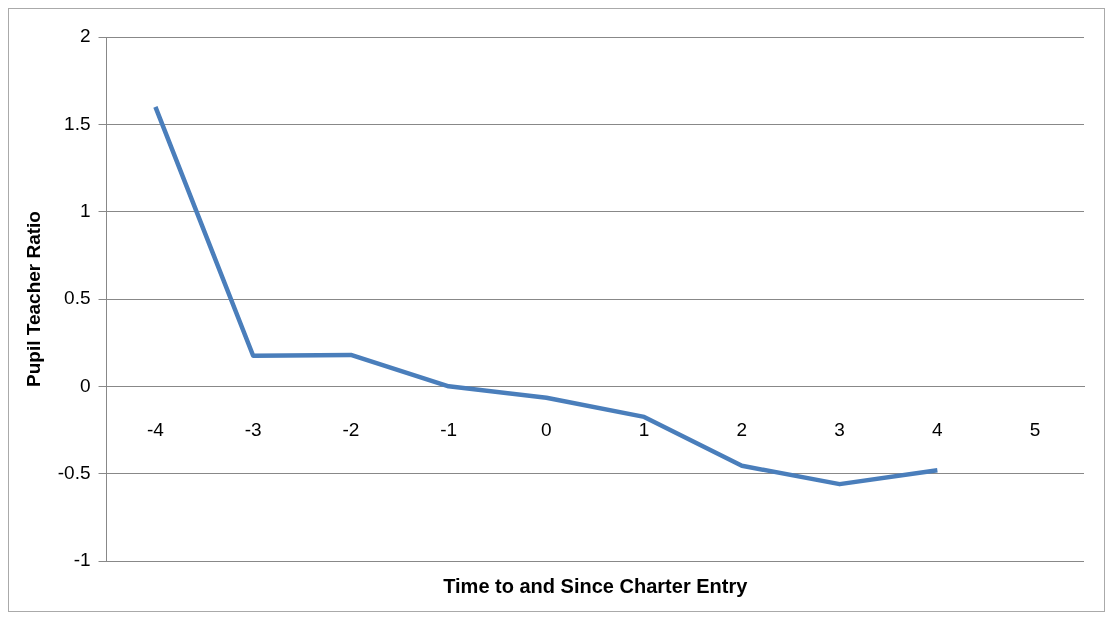 This screenshot has width=1113, height=620. What do you see at coordinates (449, 429) in the screenshot?
I see `x-tick-label: -1` at bounding box center [449, 429].